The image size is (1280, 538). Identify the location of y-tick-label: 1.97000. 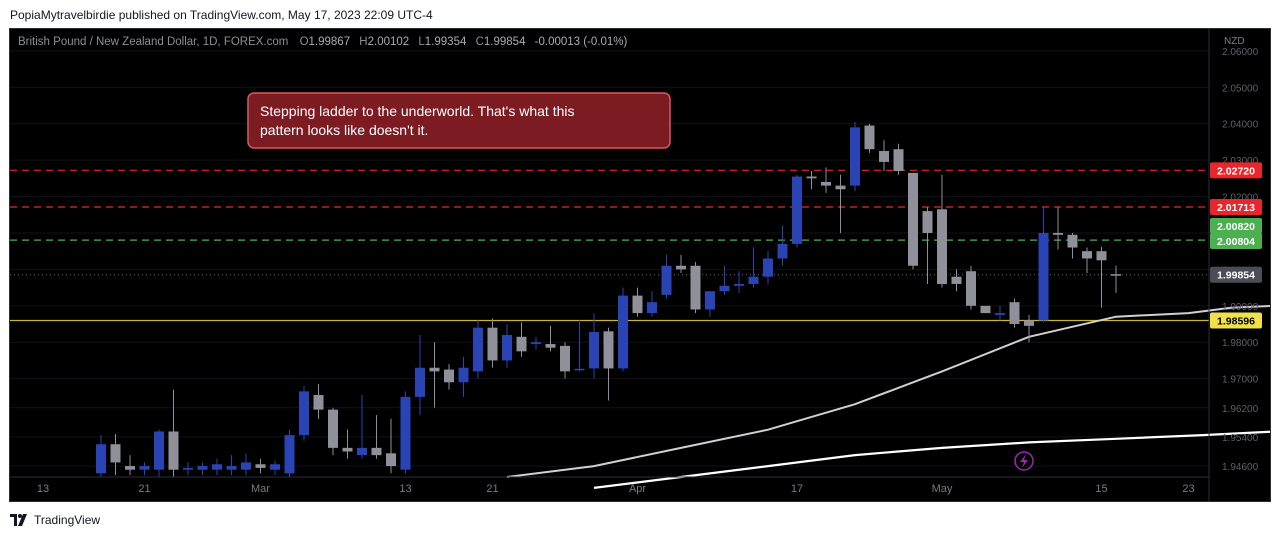
(1240, 380).